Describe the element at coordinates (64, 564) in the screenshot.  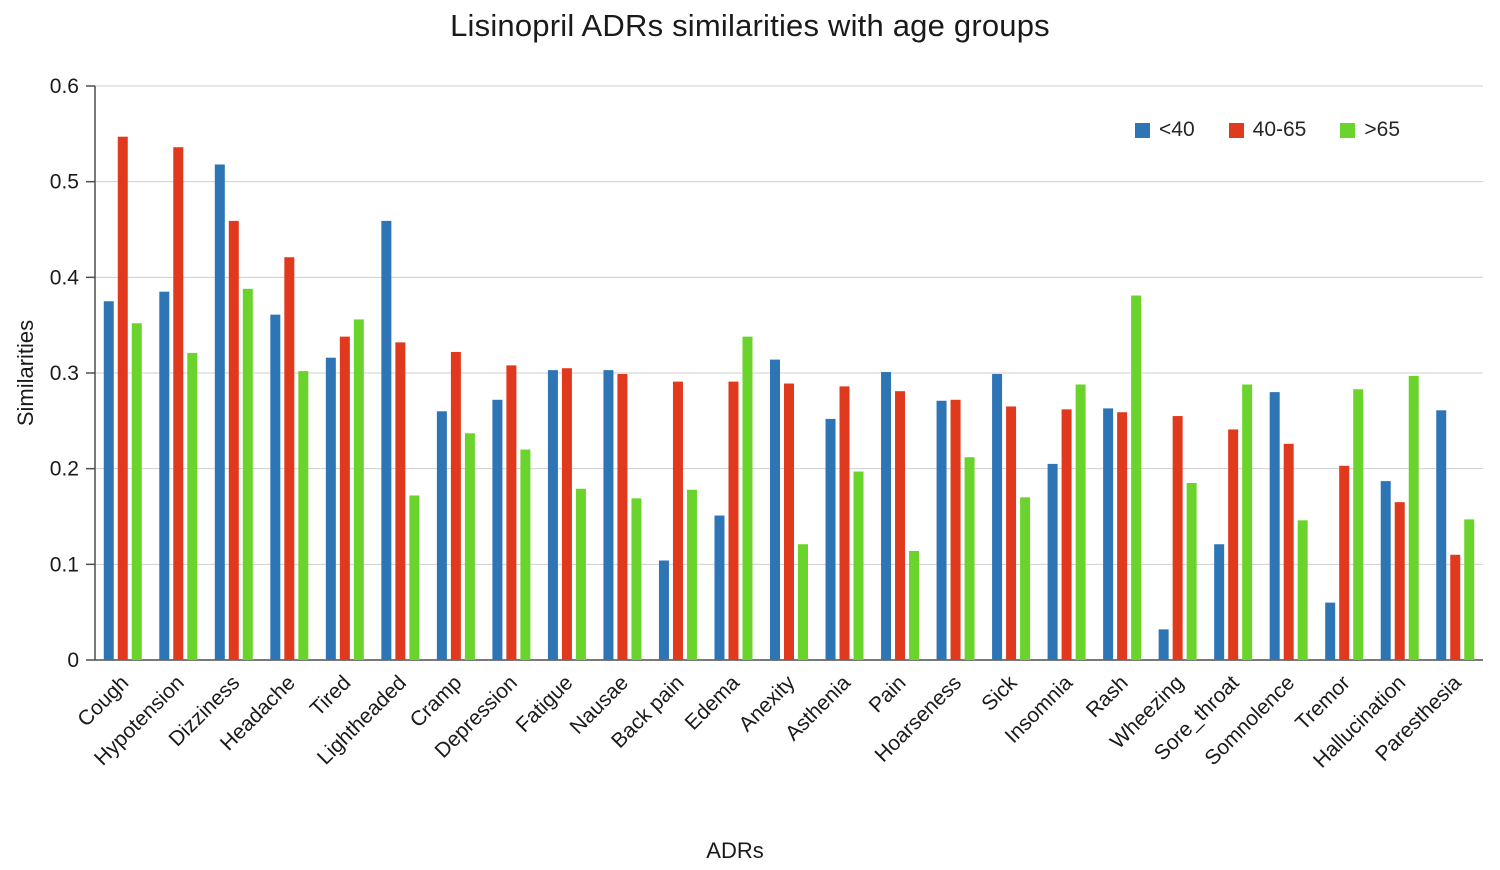
I see `y-tick-label: 0.1` at that location.